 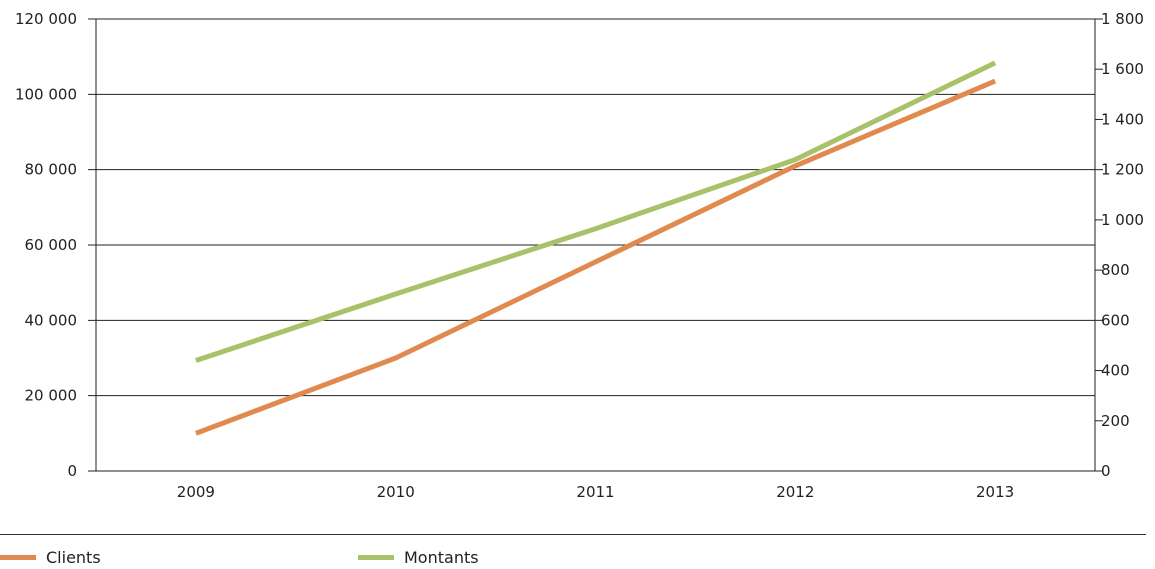 I want to click on legend-label-clients: Clients, so click(x=73, y=557).